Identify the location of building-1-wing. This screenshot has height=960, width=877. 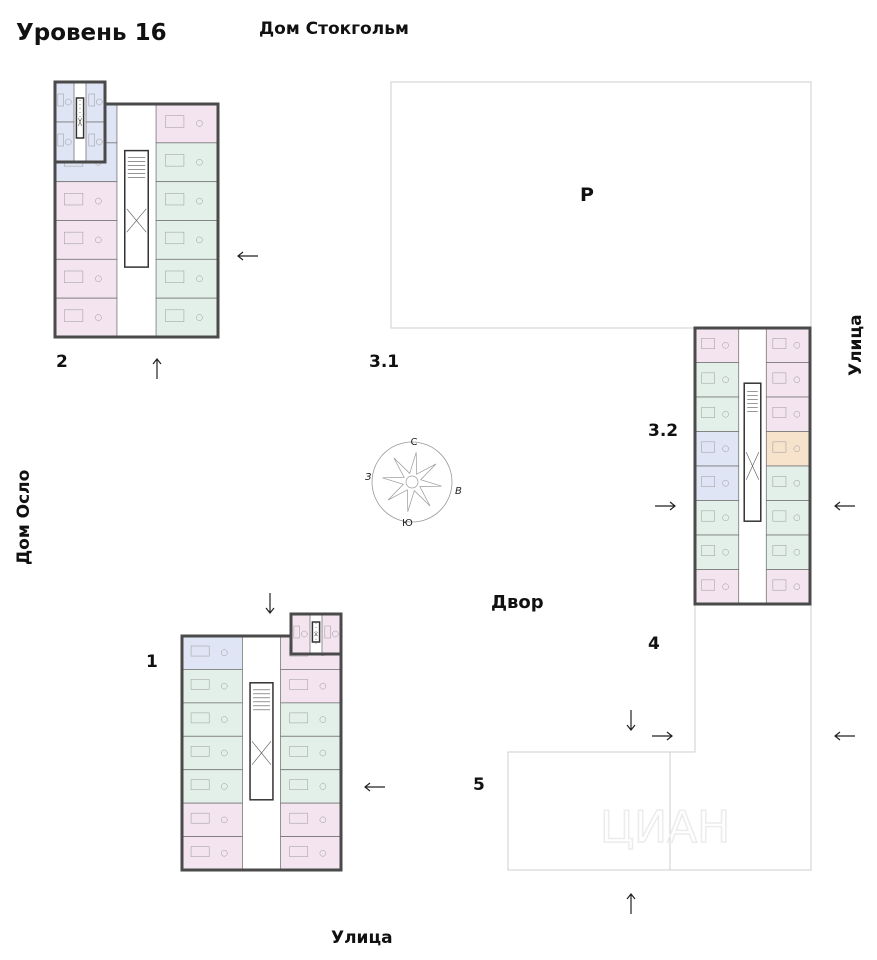
(316, 634).